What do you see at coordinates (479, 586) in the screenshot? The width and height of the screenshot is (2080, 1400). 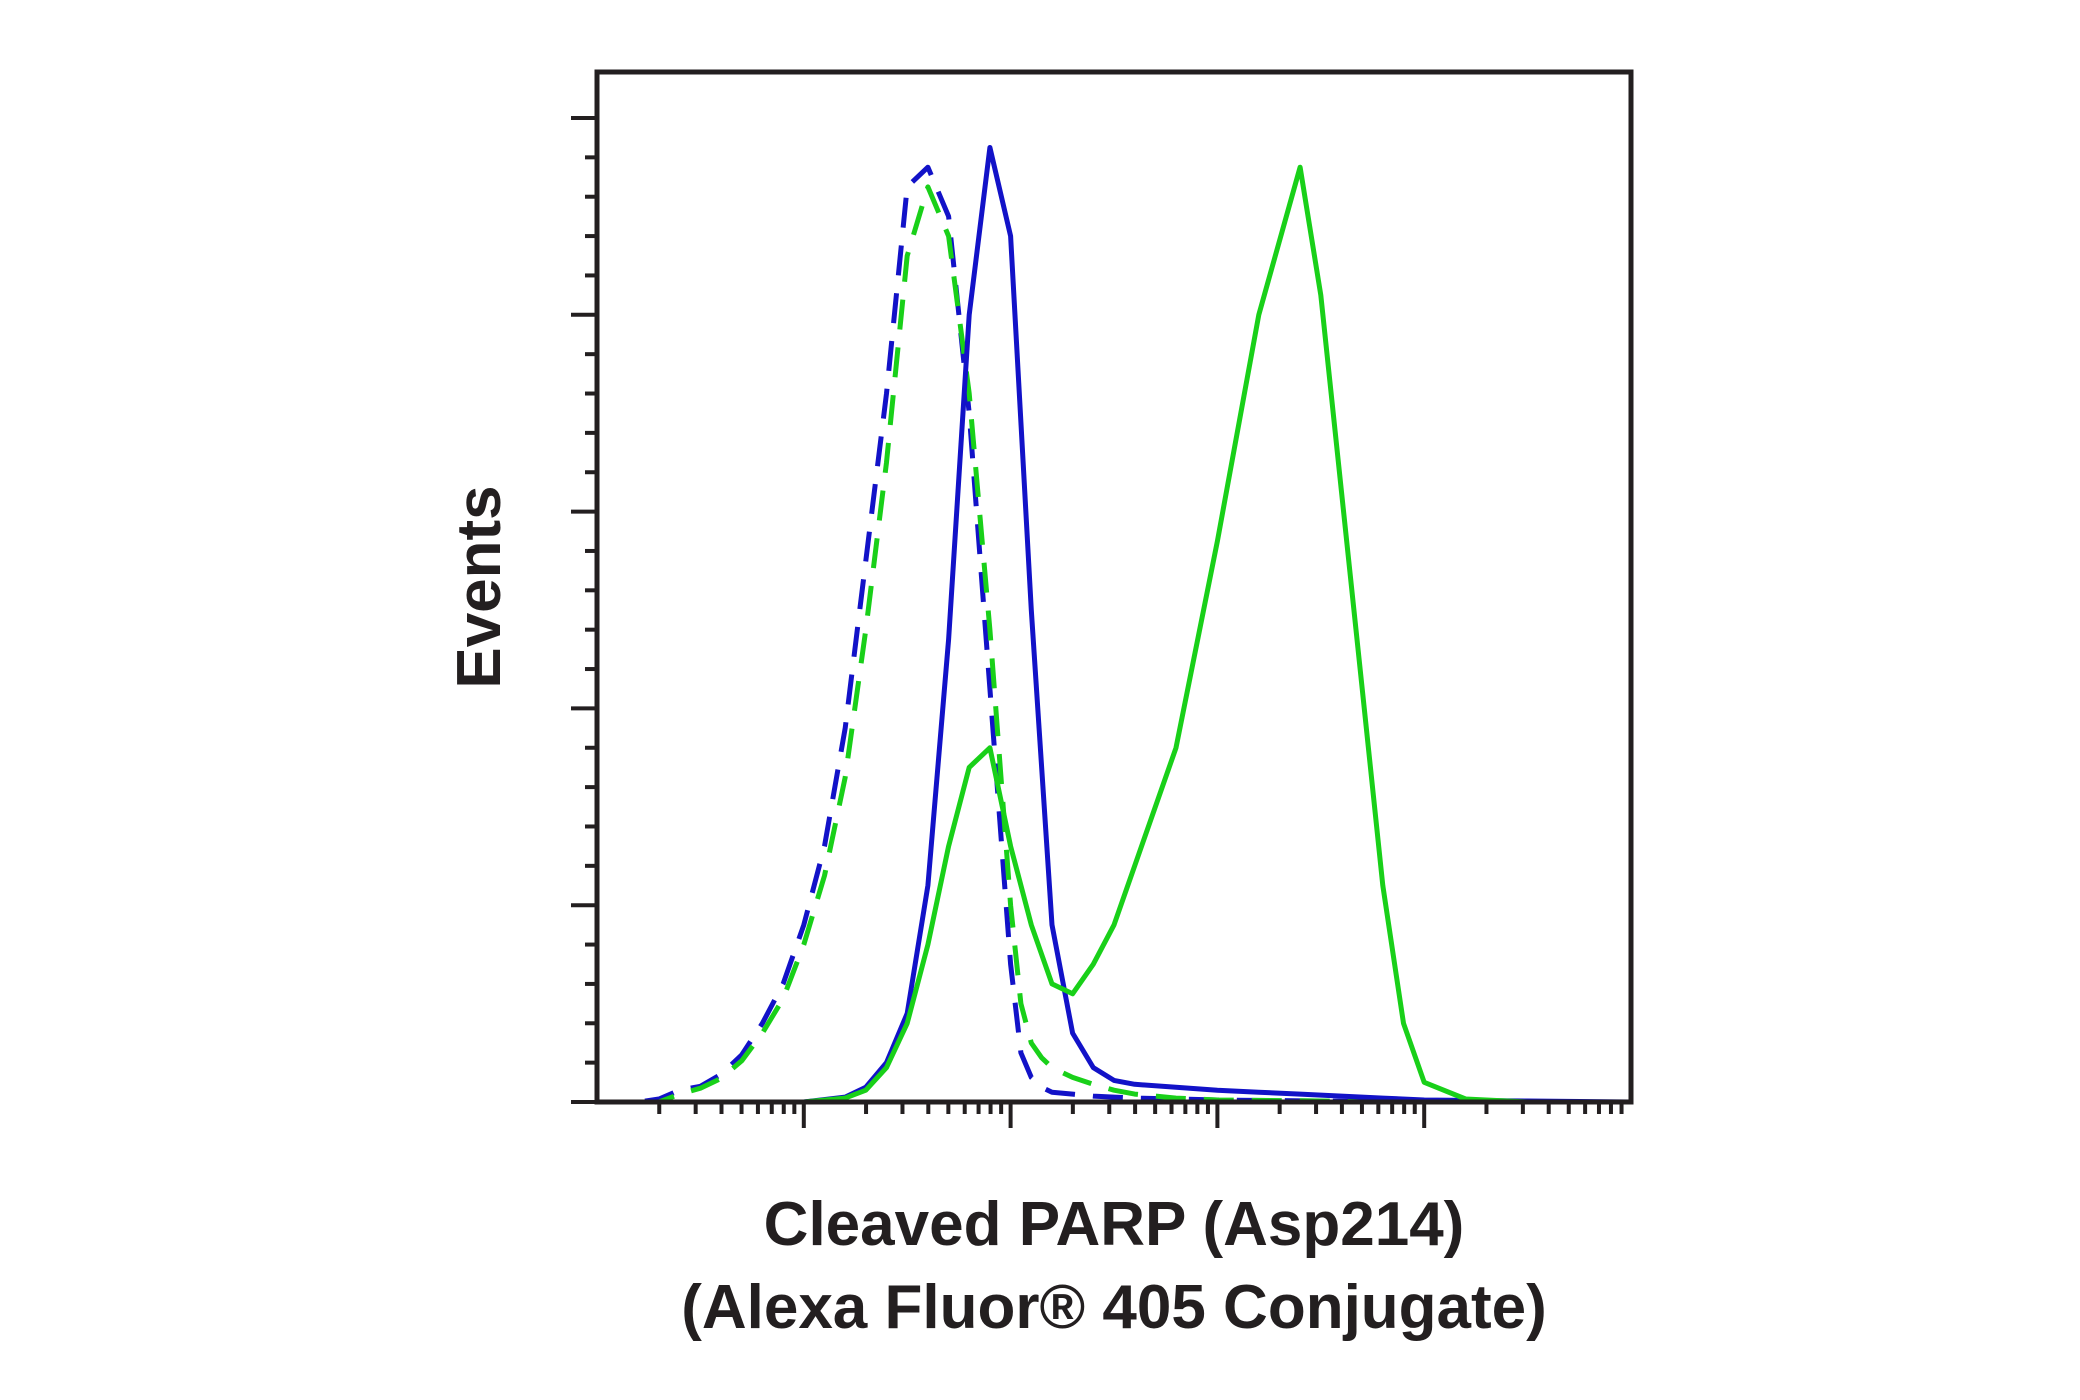 I see `y-axis-label: Events` at bounding box center [479, 586].